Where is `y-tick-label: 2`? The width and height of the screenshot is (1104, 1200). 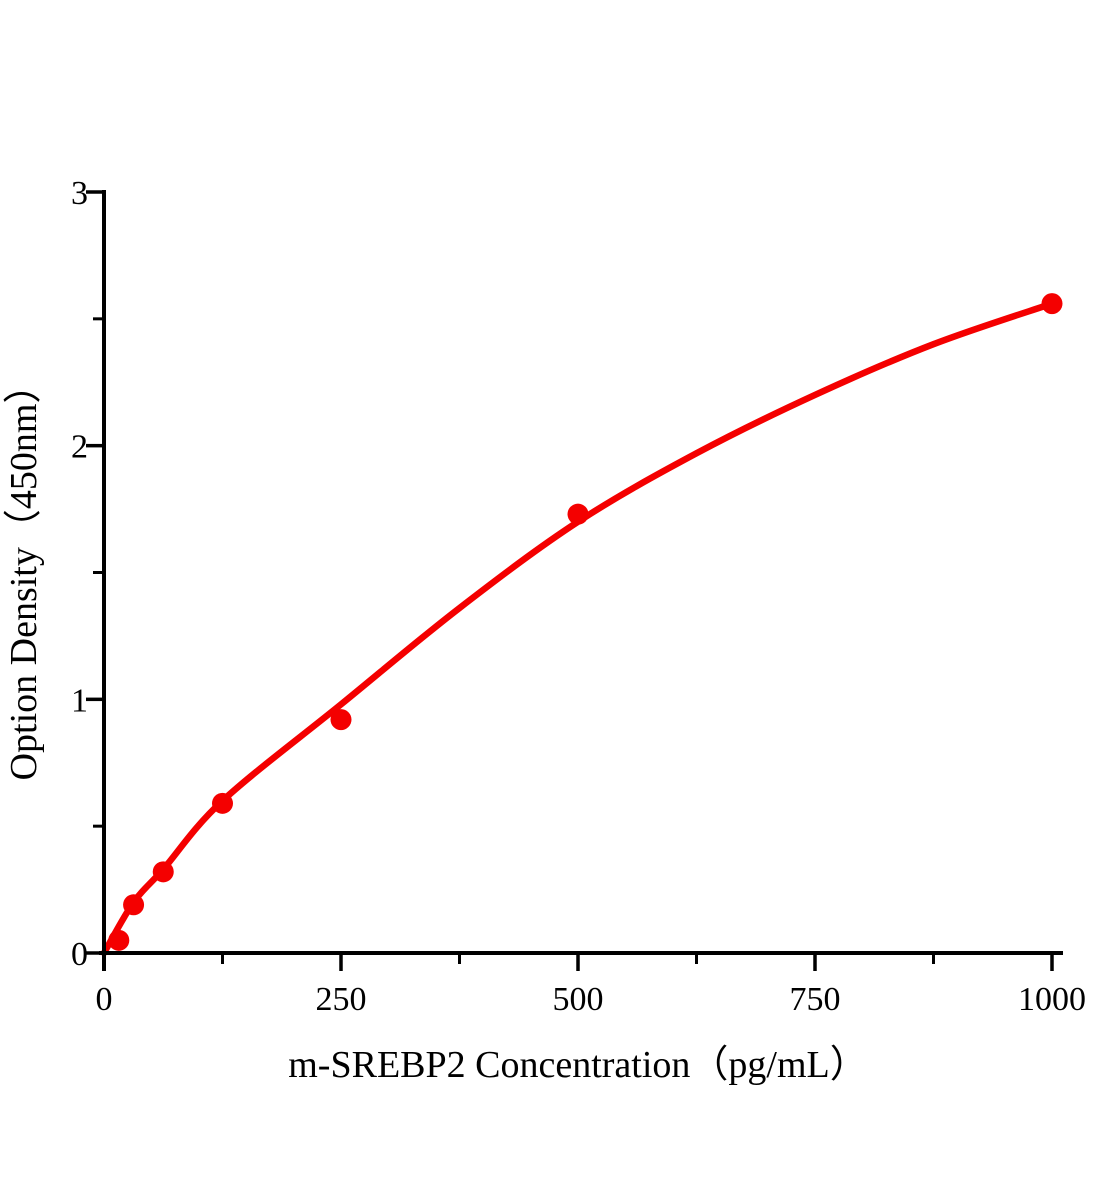
y-tick-label: 2 is located at coordinates (79, 447).